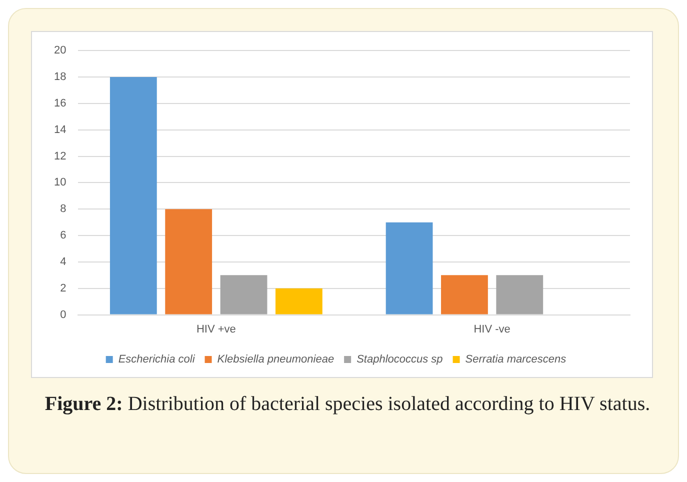  I want to click on legend-label: Klebsiella pneumonieae, so click(275, 360).